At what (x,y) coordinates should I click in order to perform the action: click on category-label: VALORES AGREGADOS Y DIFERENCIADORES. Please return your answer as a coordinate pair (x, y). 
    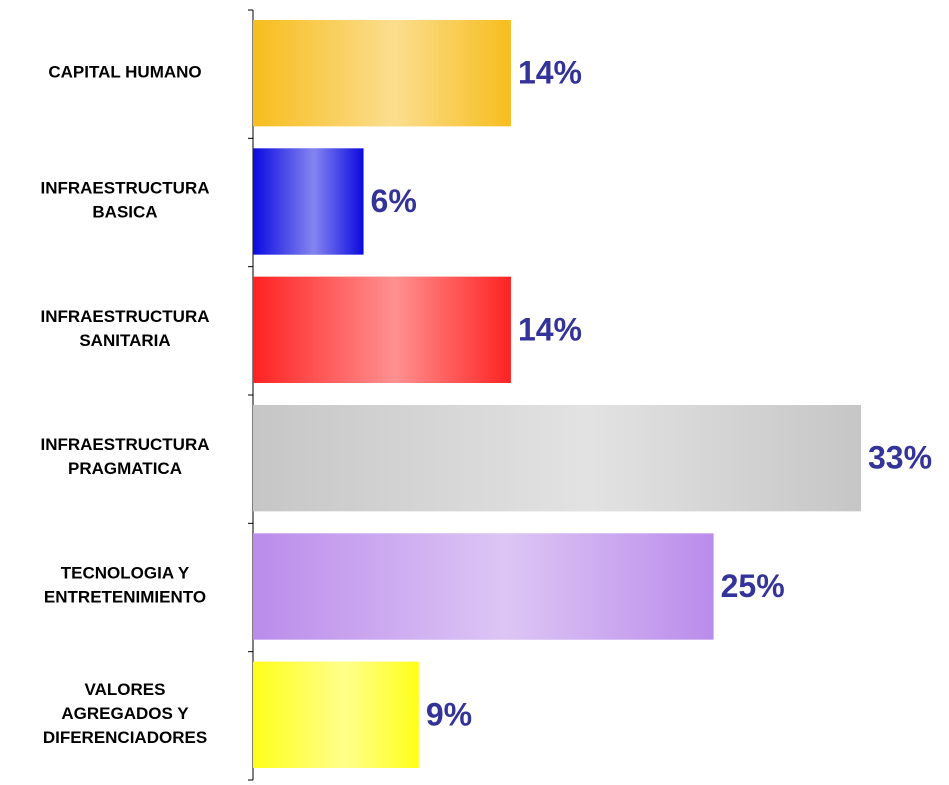
    Looking at the image, I should click on (125, 713).